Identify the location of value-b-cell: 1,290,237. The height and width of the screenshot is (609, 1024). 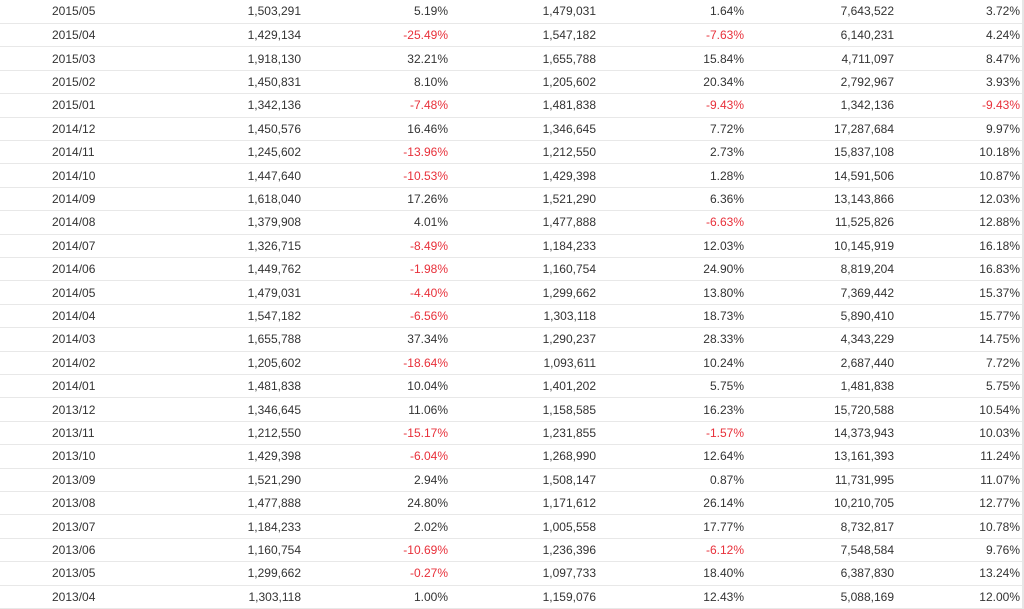
(522, 339).